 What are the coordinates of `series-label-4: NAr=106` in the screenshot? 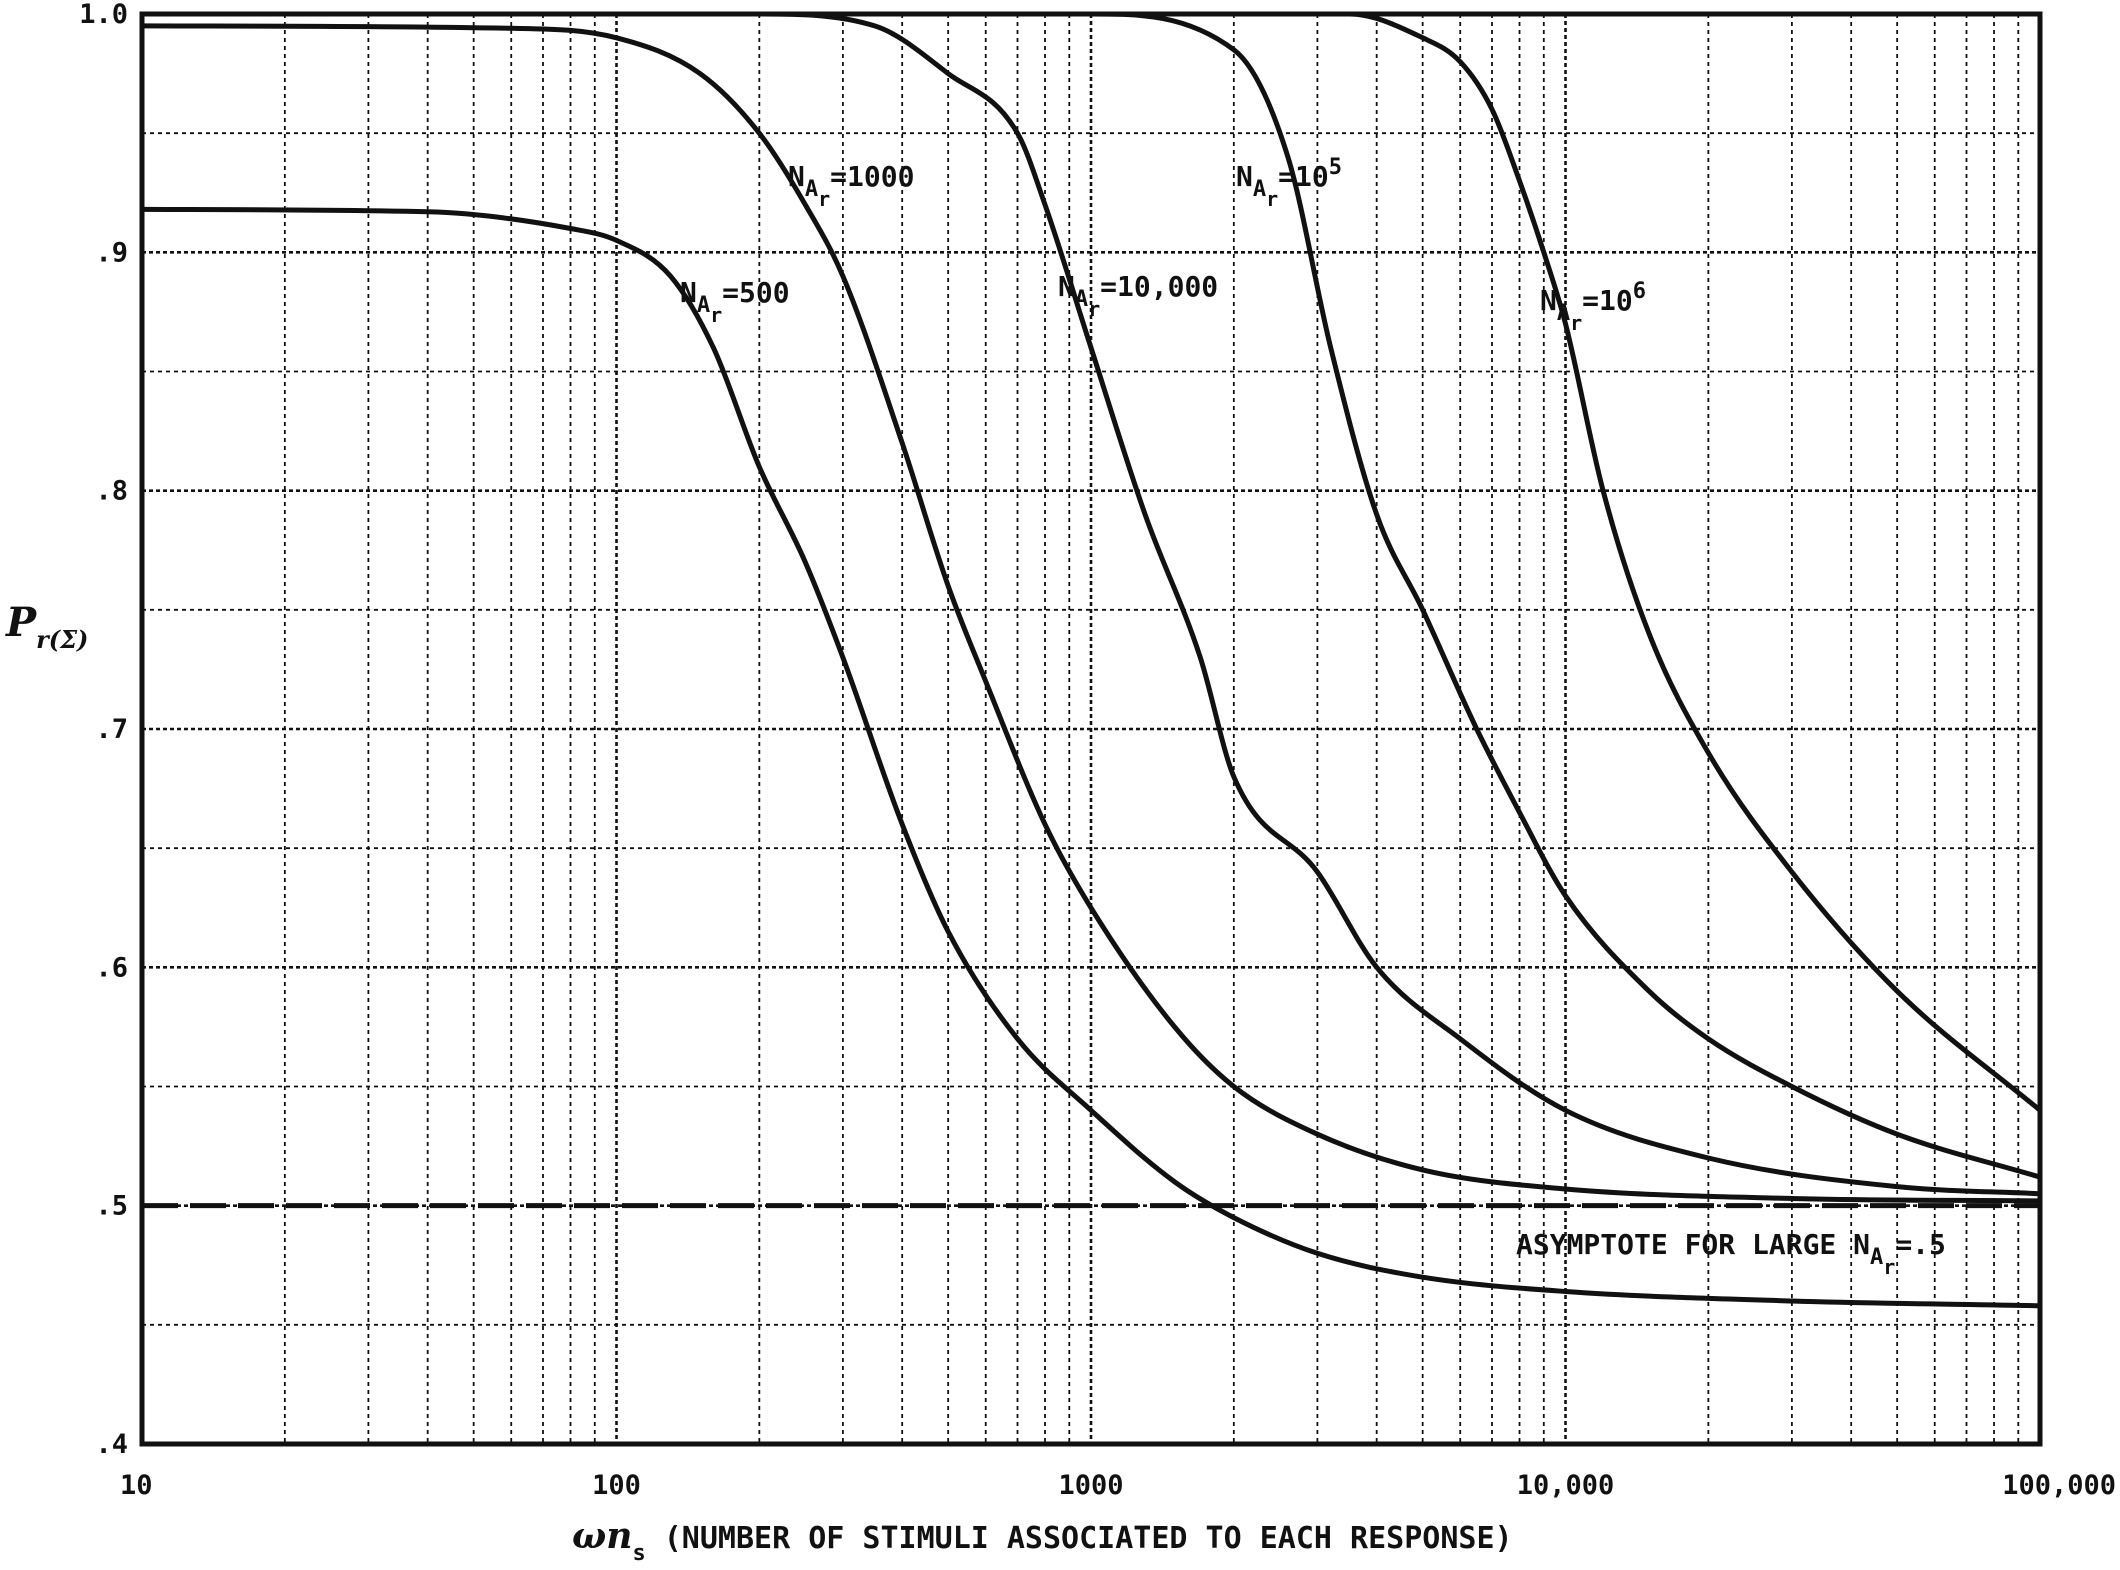 It's located at (1593, 307).